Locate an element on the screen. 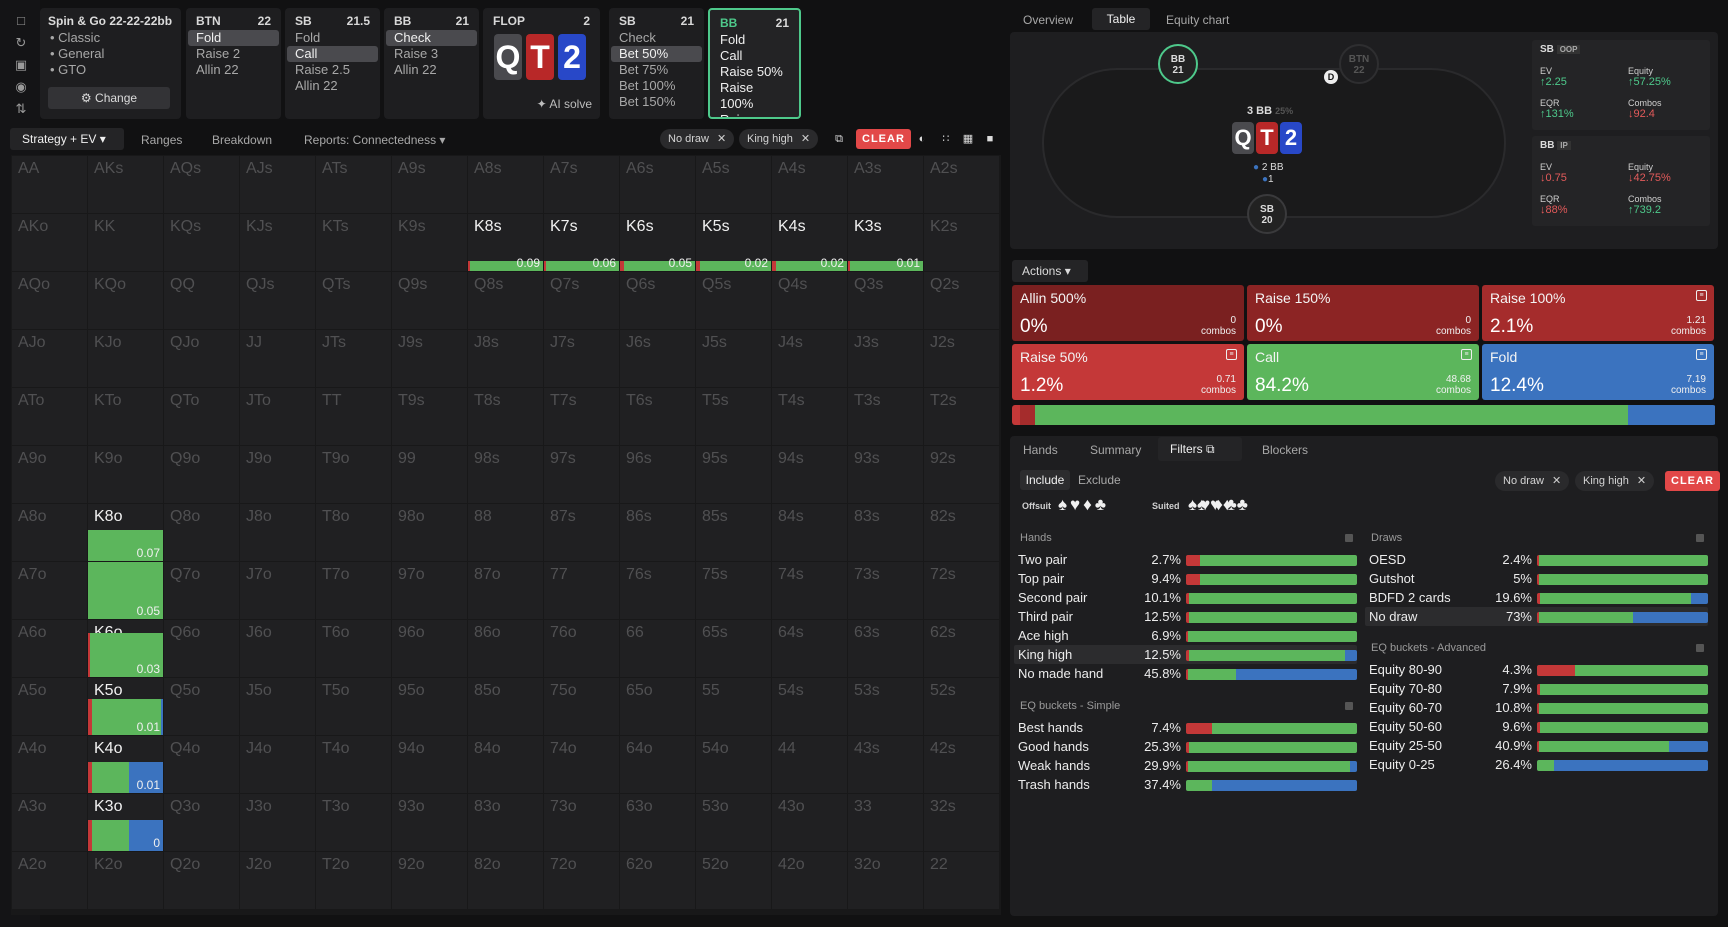 The height and width of the screenshot is (927, 1728). copy-icon: ⧉ is located at coordinates (839, 139).